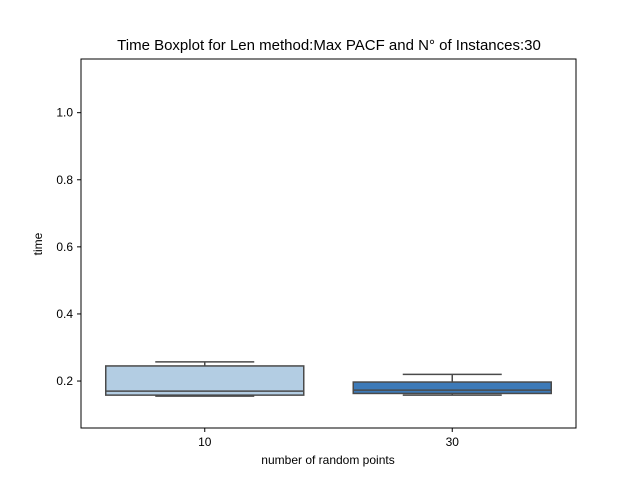 Image resolution: width=640 pixels, height=480 pixels. I want to click on y-tick-label: 1.0, so click(64, 113).